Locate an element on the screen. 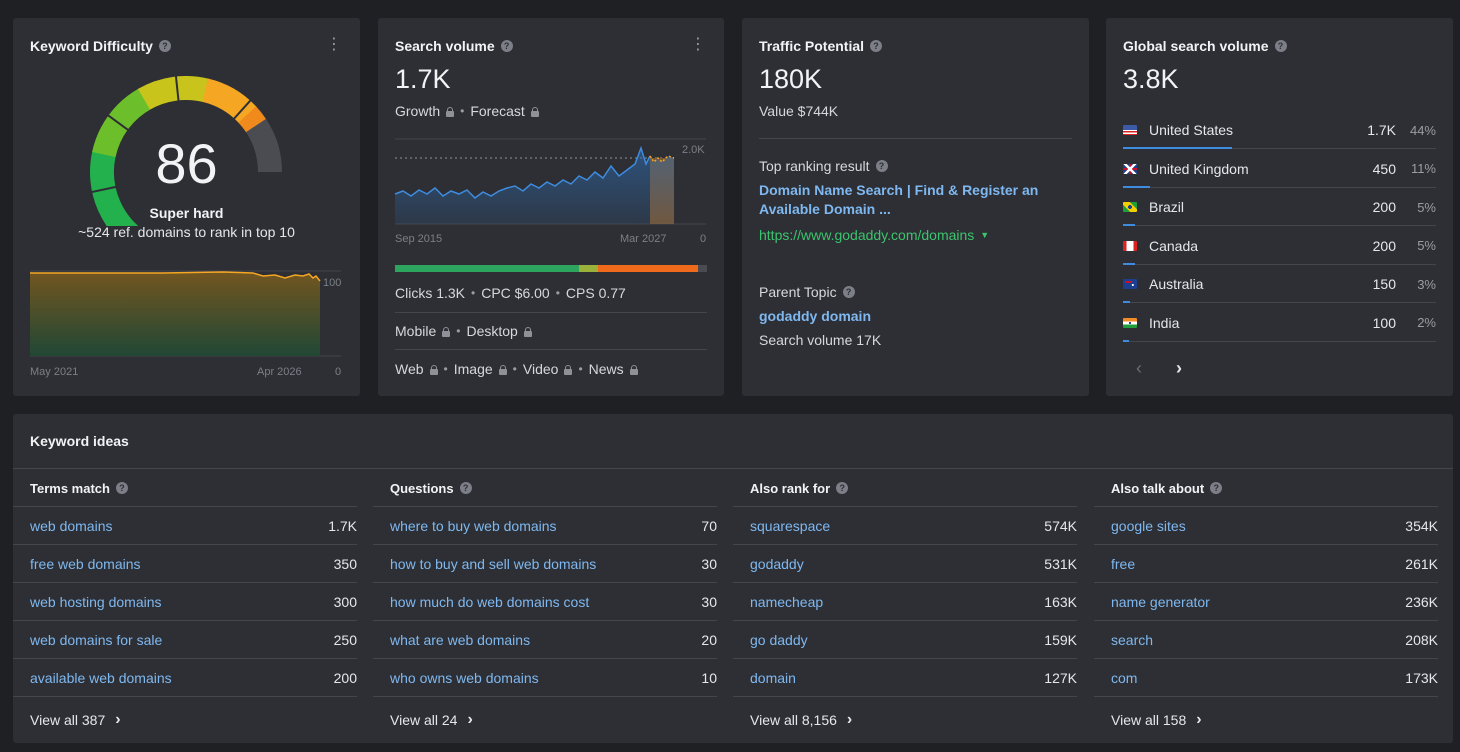 The image size is (1460, 752). idea-volume: 20 is located at coordinates (709, 639).